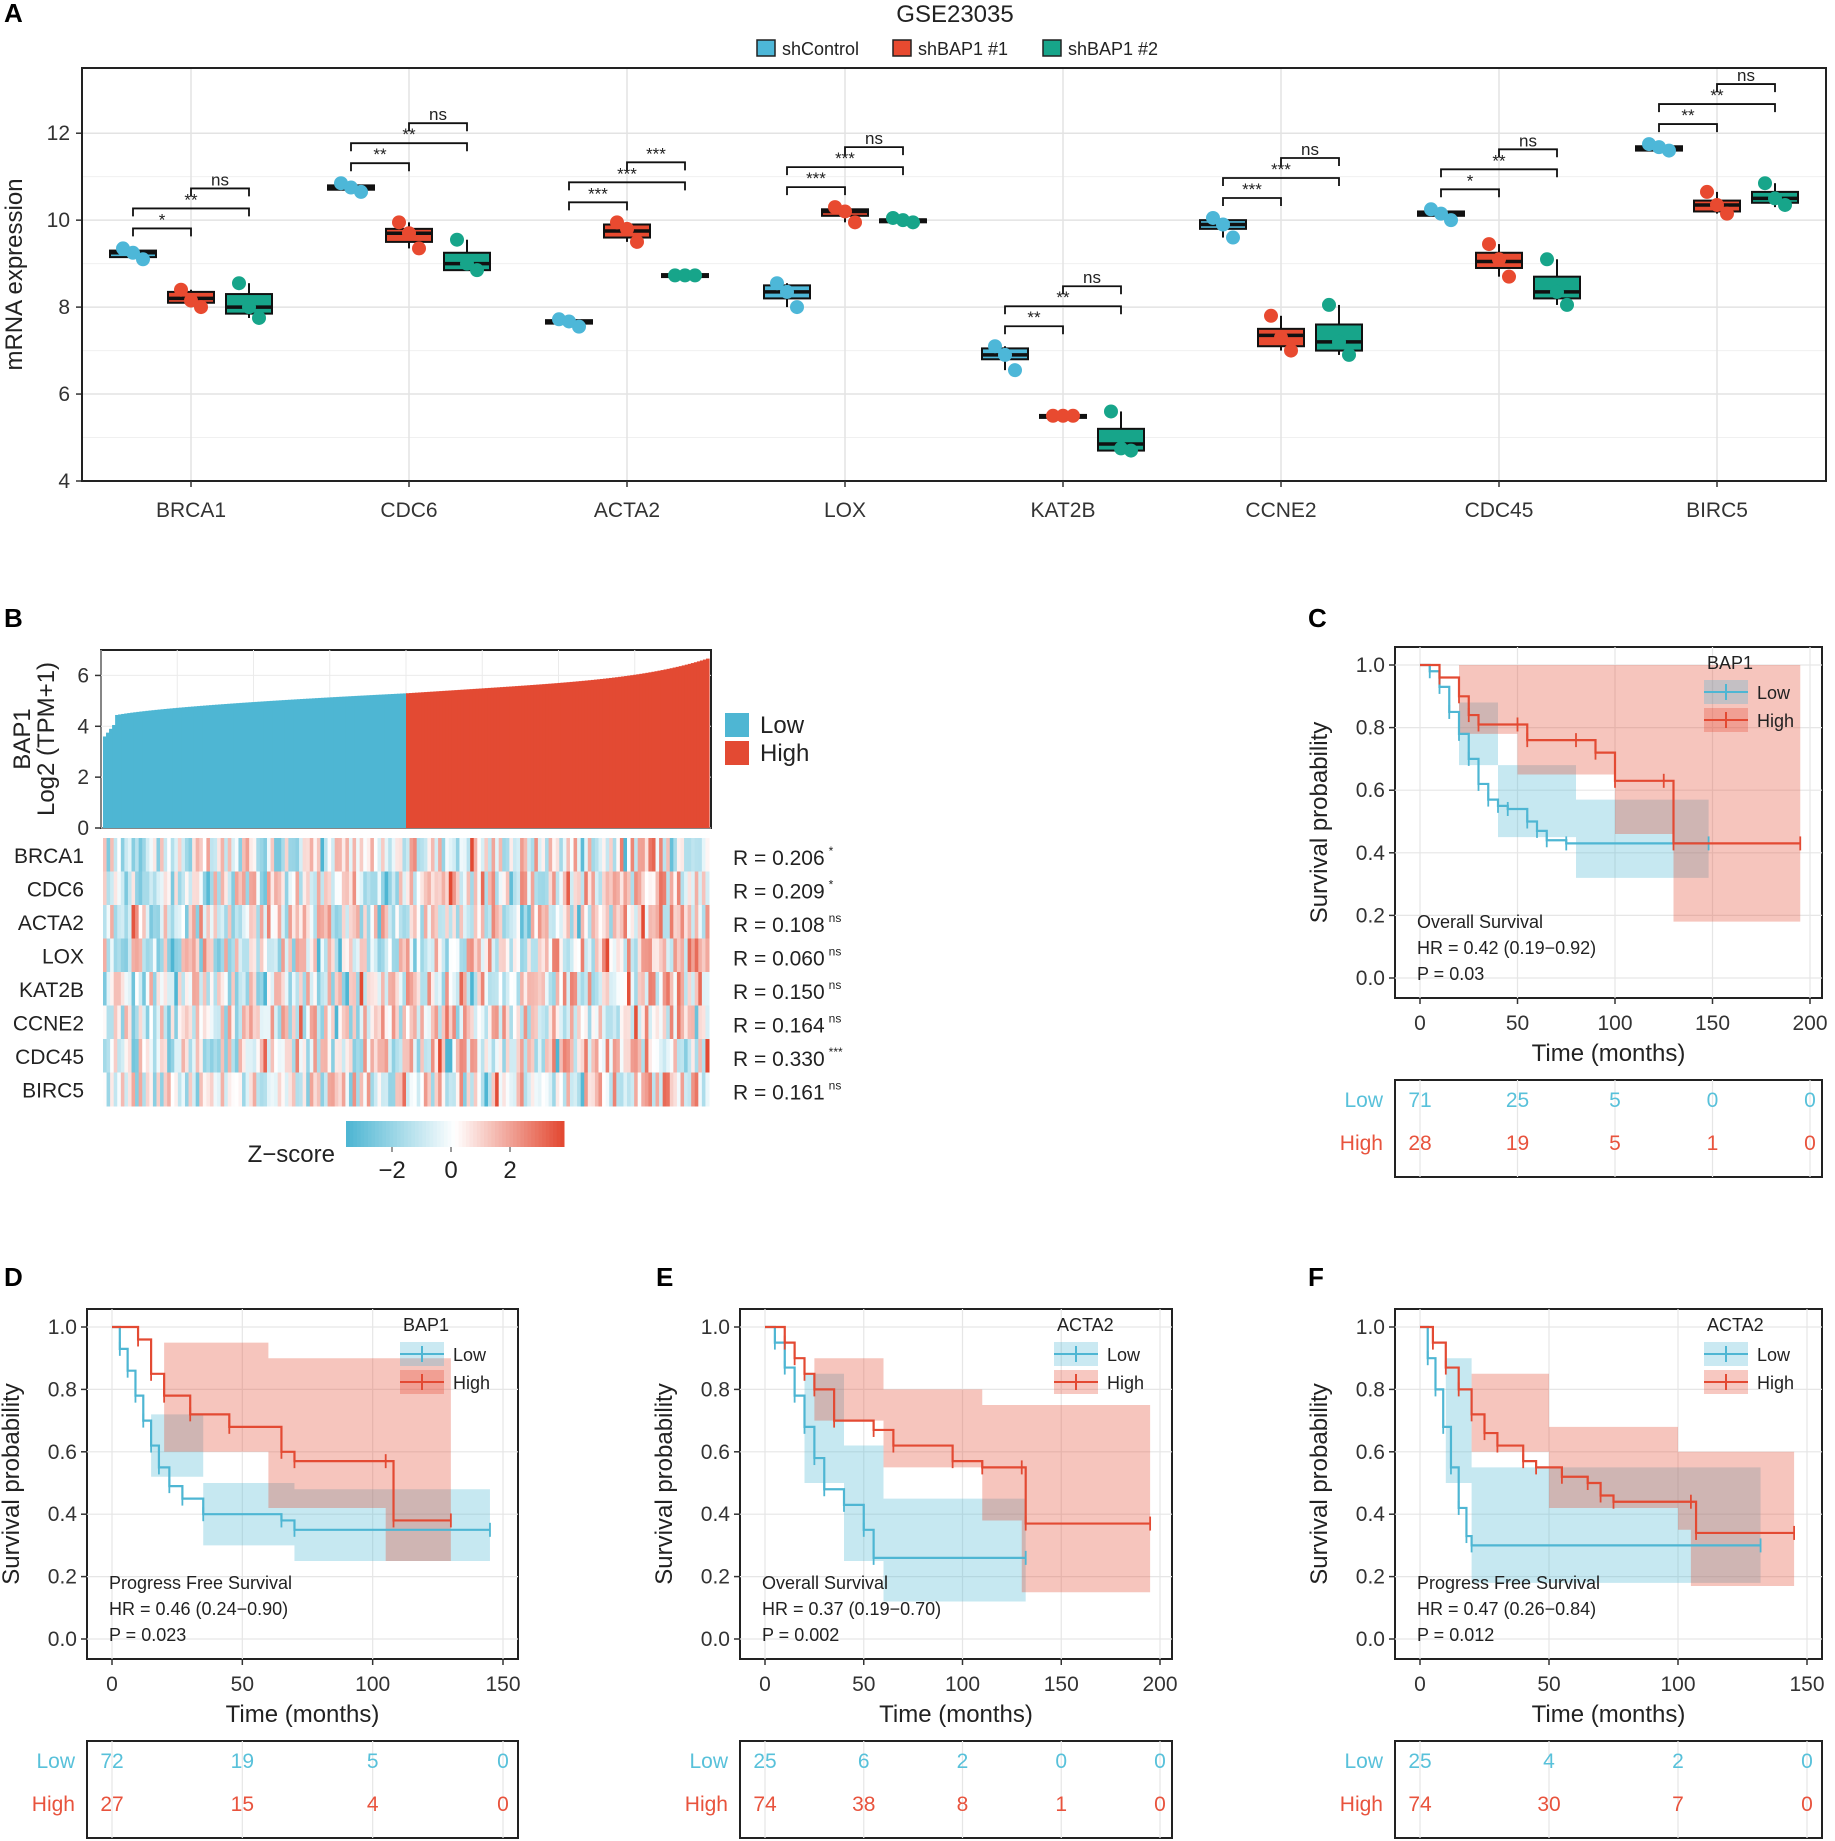  What do you see at coordinates (1499, 160) in the screenshot?
I see `sig-label: **` at bounding box center [1499, 160].